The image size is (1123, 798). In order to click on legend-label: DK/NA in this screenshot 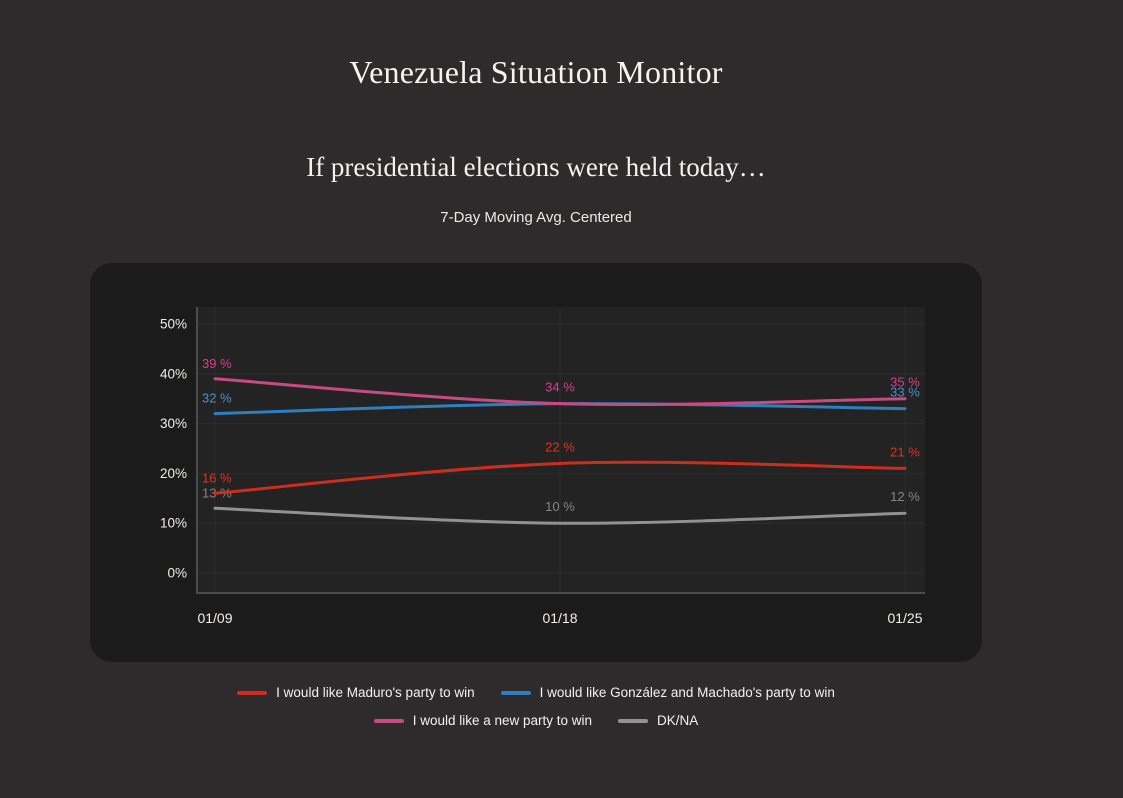, I will do `click(678, 720)`.